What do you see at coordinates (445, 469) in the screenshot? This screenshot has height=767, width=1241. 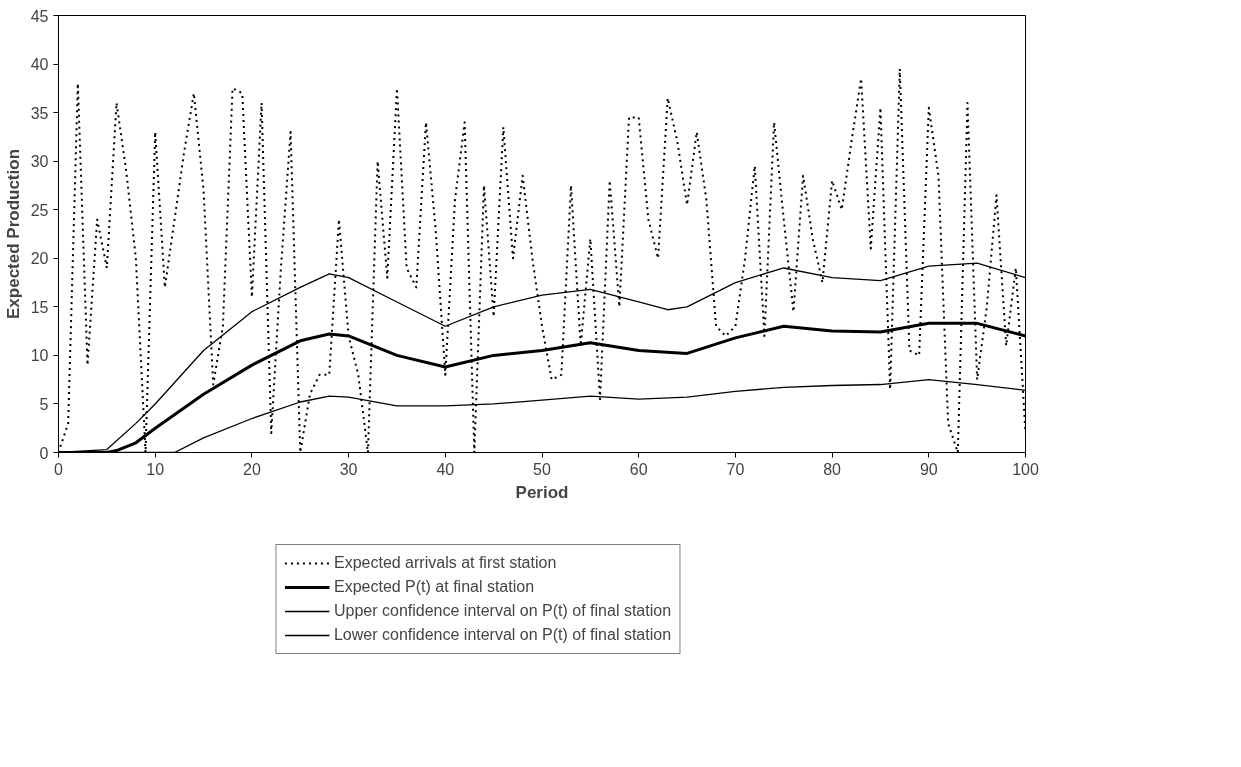 I see `x-tick-label: 40` at bounding box center [445, 469].